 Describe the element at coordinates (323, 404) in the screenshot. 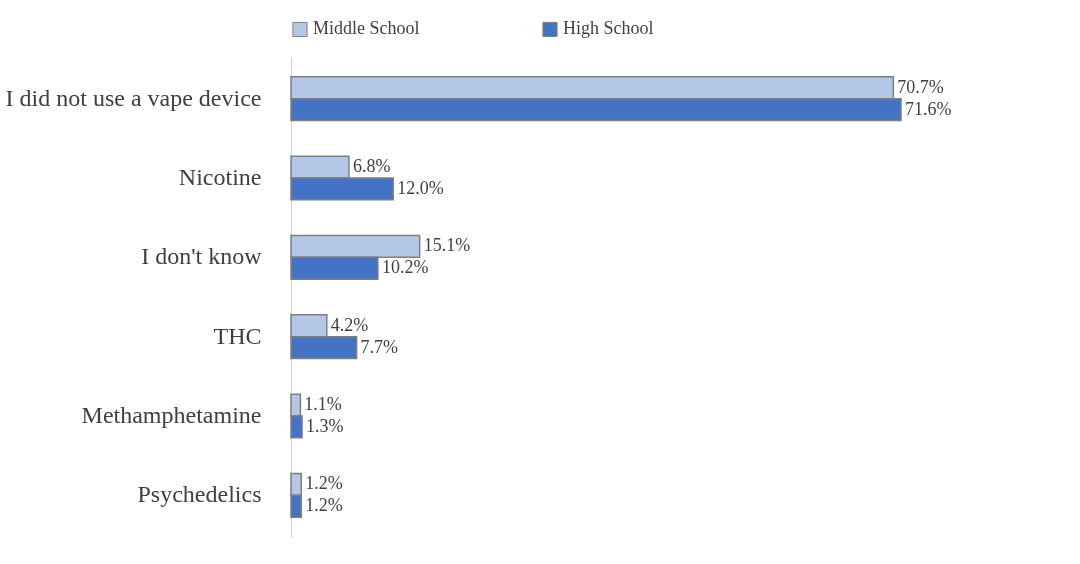

I see `data-label: 1.1%` at that location.